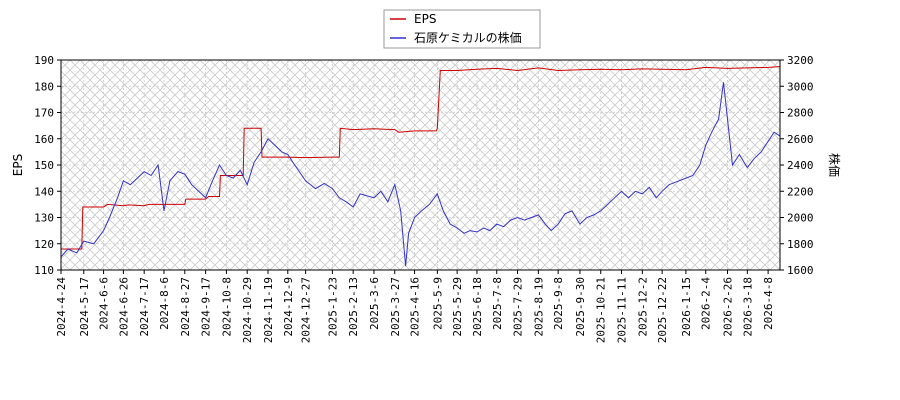  What do you see at coordinates (462, 29) in the screenshot?
I see `legend: EPS 石原ケミカルの株価` at bounding box center [462, 29].